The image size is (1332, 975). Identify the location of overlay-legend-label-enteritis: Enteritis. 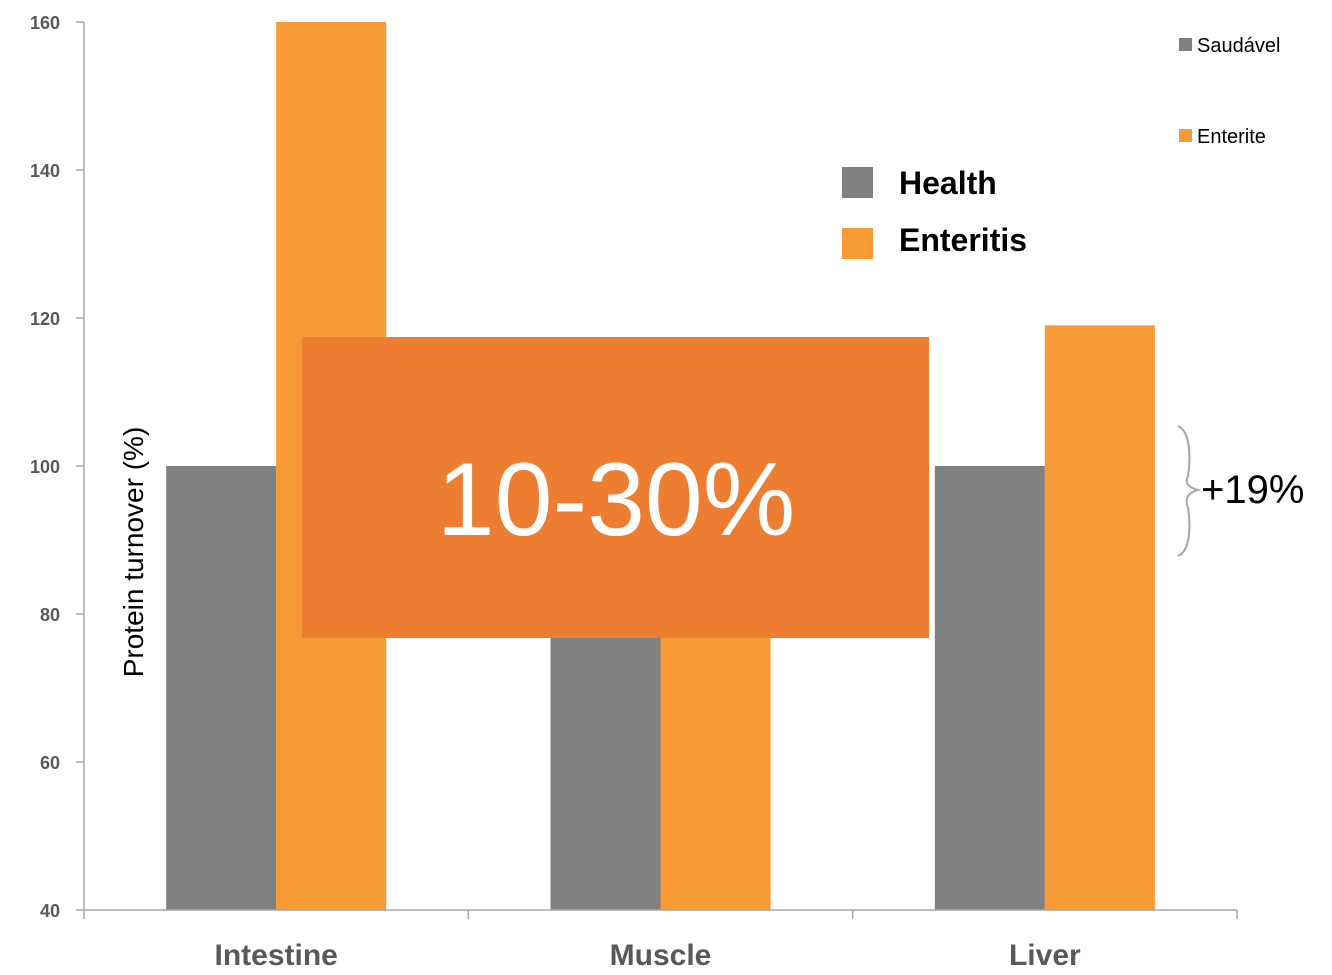
(963, 240).